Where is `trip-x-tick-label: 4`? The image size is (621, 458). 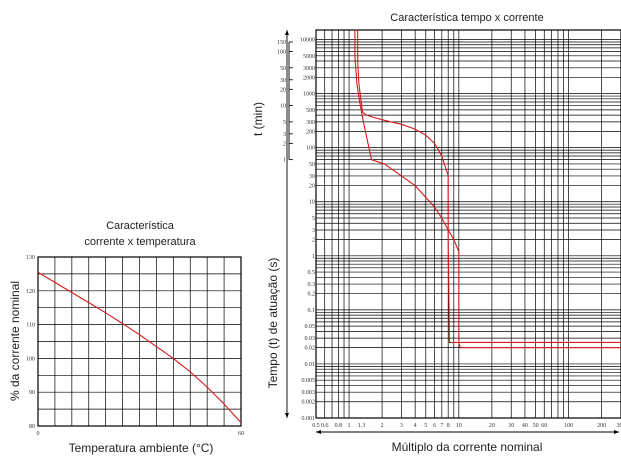
trip-x-tick-label: 4 is located at coordinates (415, 426).